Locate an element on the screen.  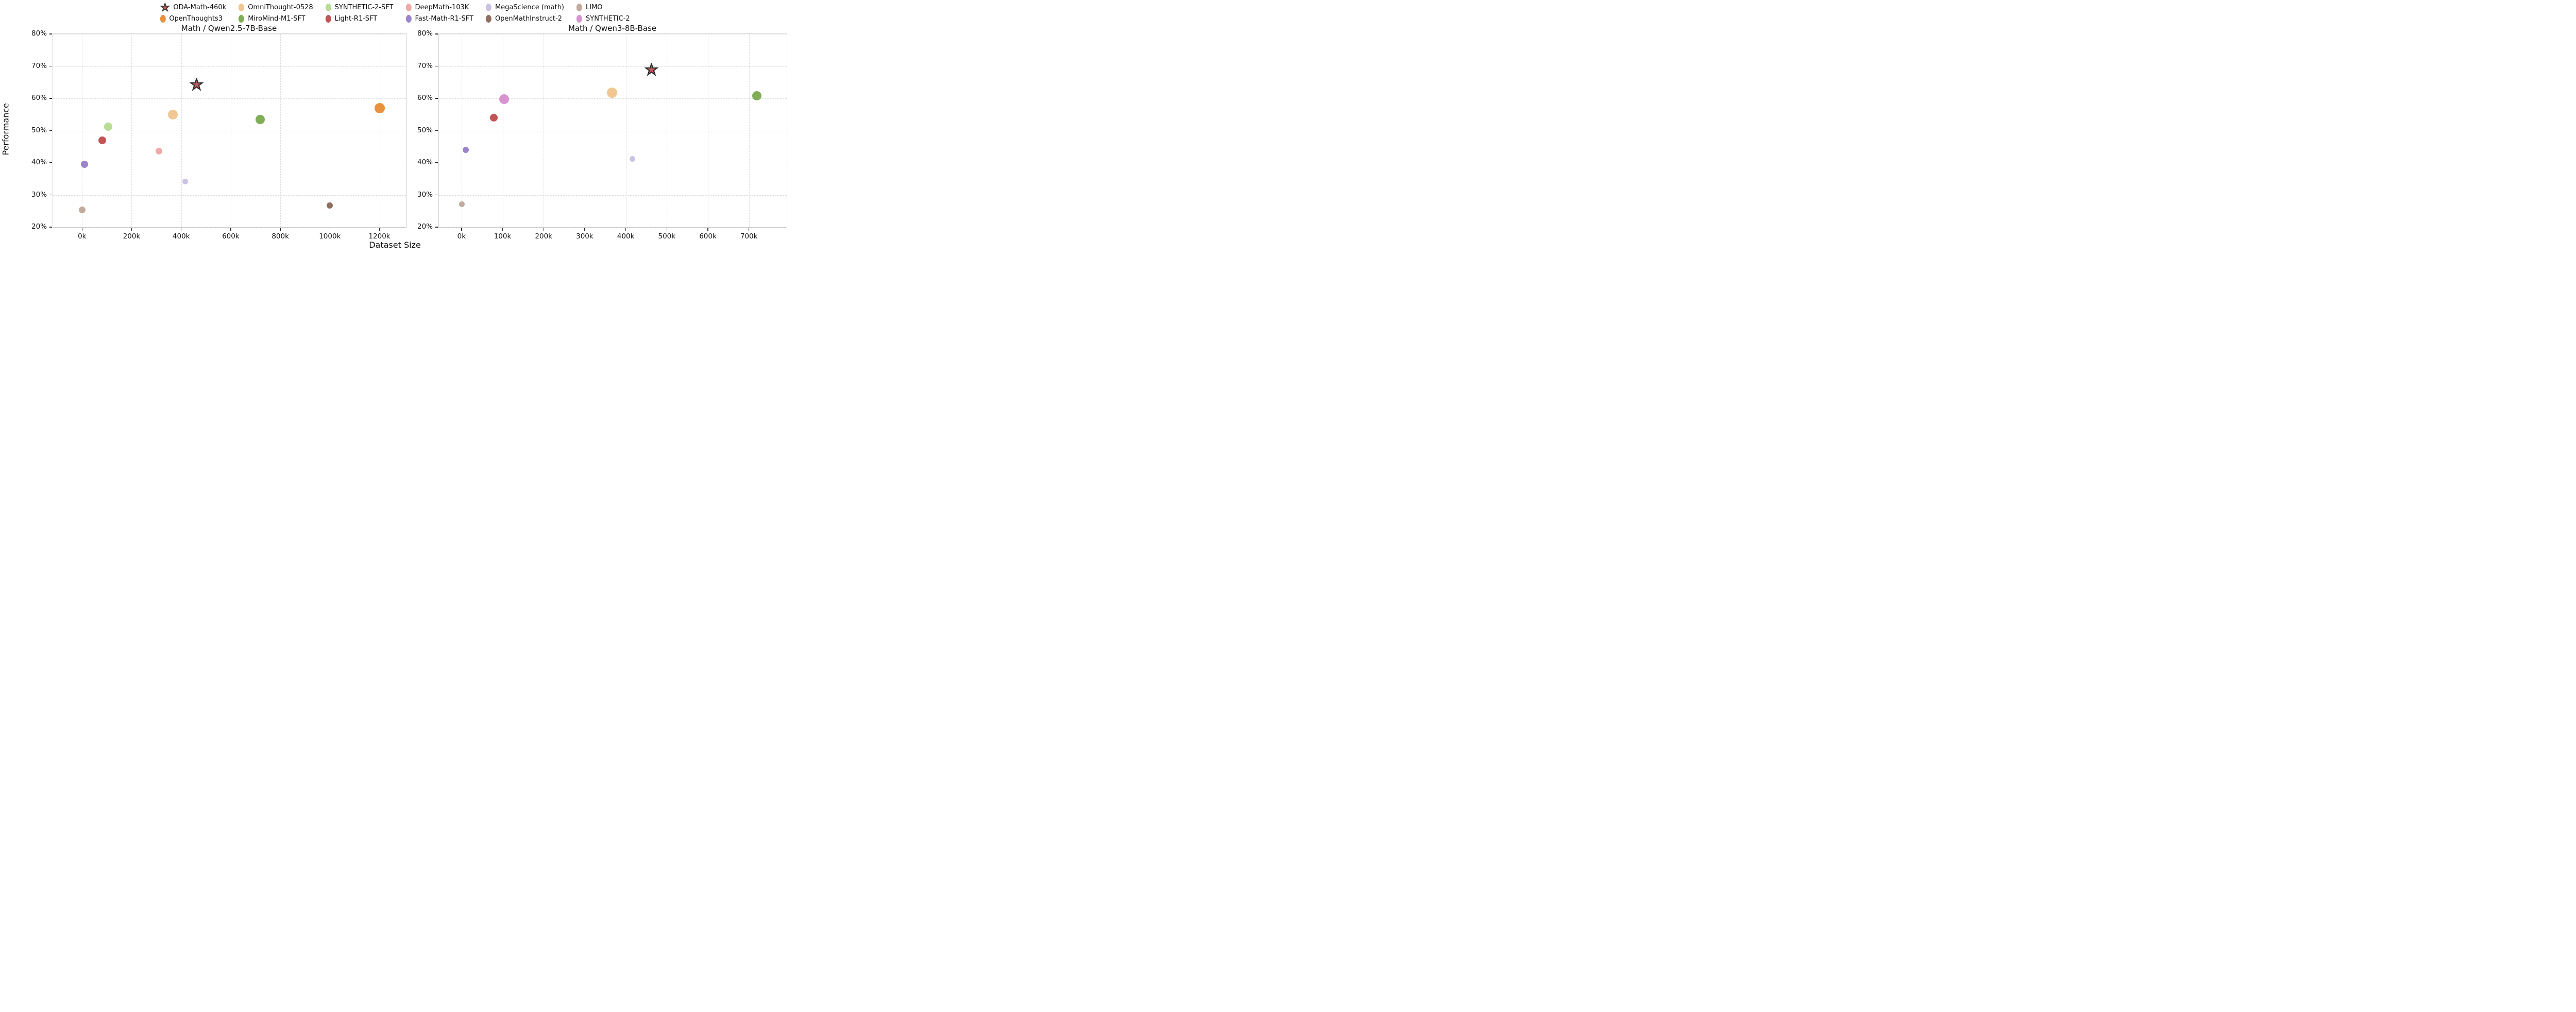
legend-label: MiroMind-M1-SFT is located at coordinates (277, 19).